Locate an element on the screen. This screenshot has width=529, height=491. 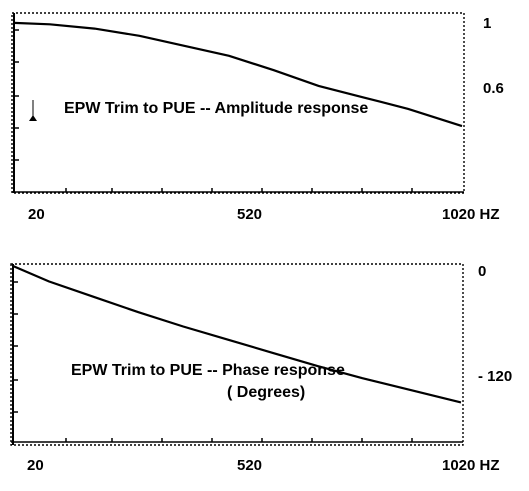
phase-x-tick-label: 520 is located at coordinates (249, 465).